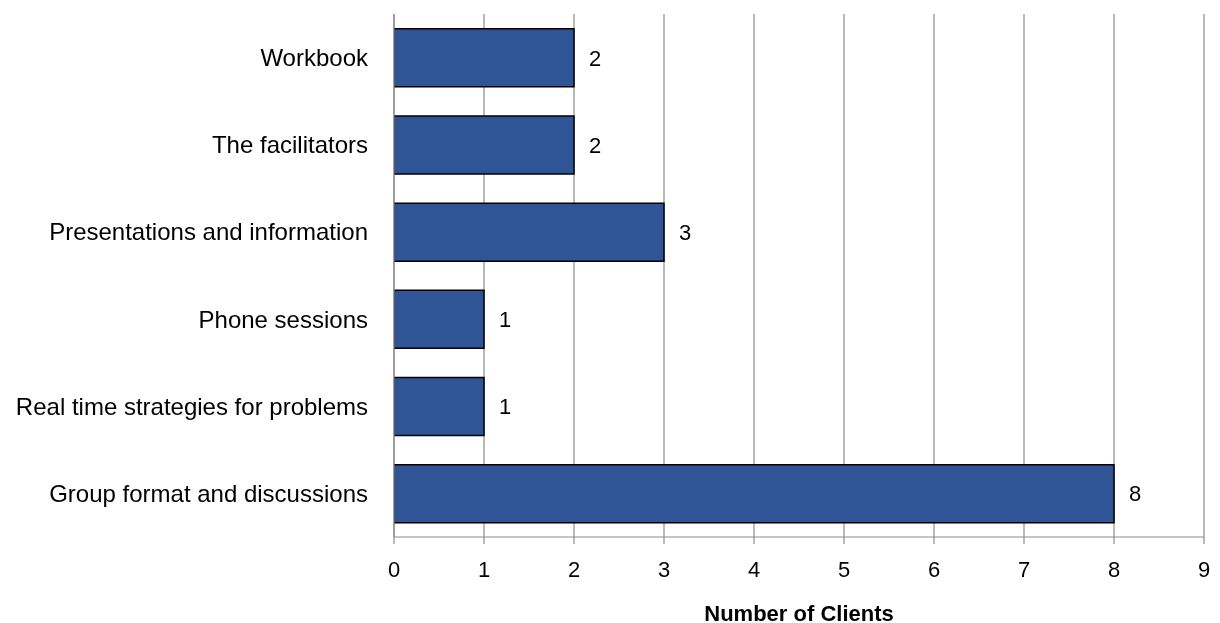 Image resolution: width=1220 pixels, height=623 pixels. What do you see at coordinates (685, 232) in the screenshot?
I see `data-label: 3` at bounding box center [685, 232].